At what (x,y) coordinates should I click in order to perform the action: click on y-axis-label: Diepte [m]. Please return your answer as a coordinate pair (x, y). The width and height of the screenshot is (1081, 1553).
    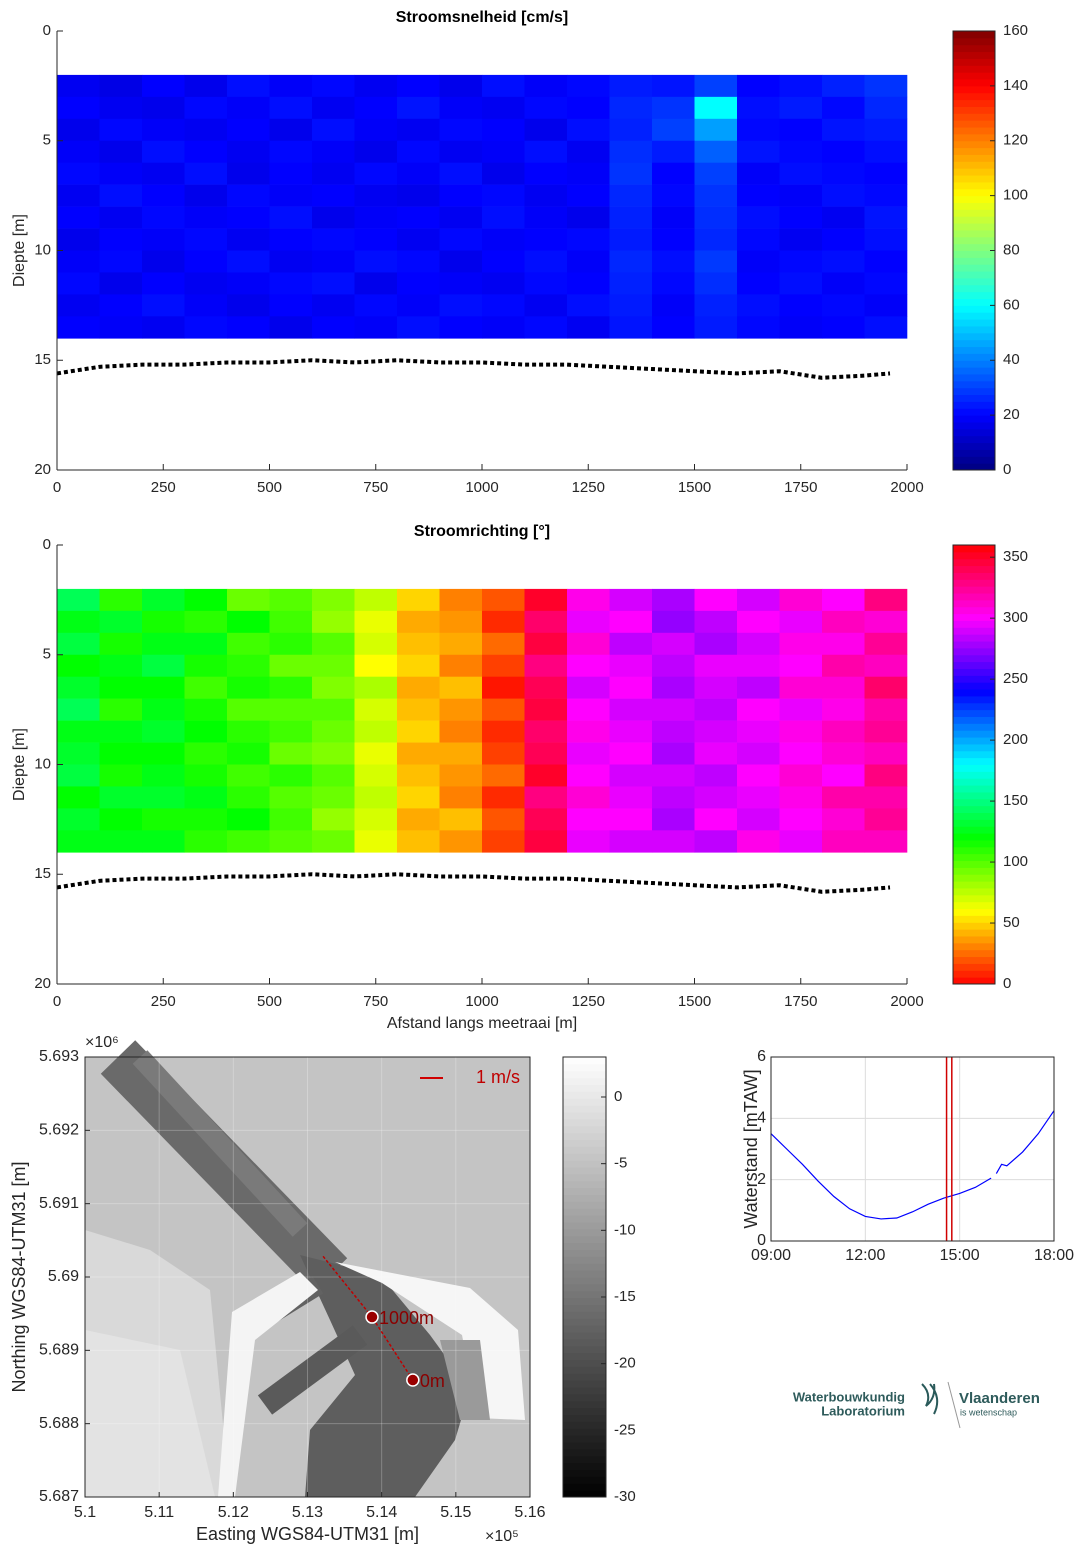
    Looking at the image, I should click on (19, 764).